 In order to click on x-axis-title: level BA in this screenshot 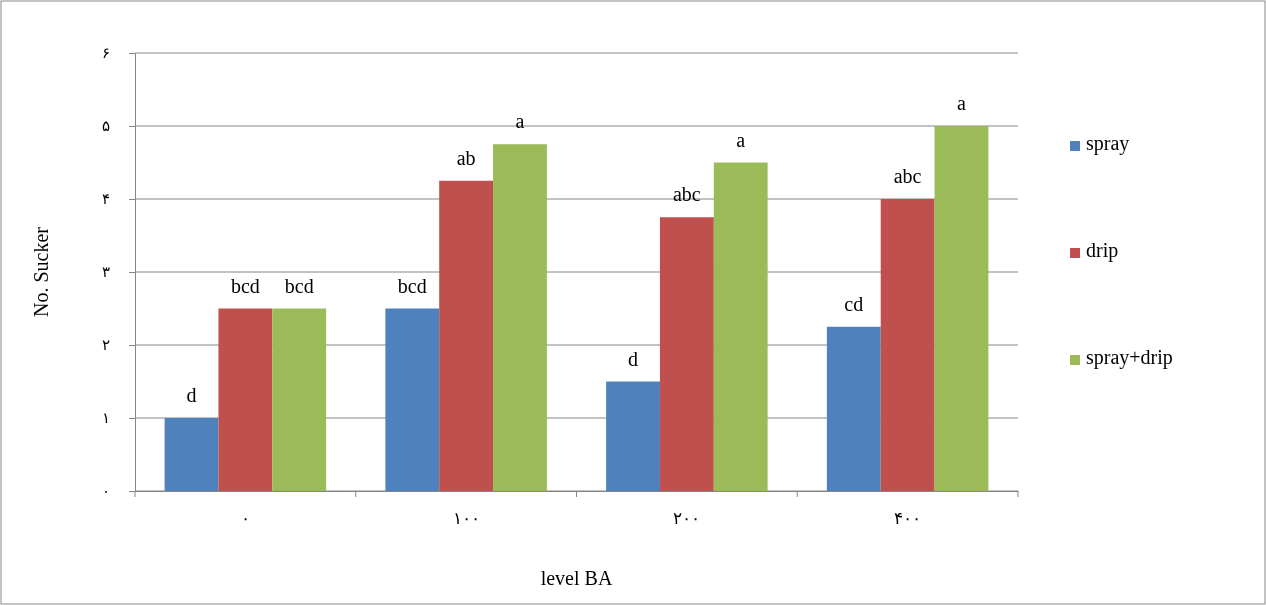, I will do `click(576, 578)`.